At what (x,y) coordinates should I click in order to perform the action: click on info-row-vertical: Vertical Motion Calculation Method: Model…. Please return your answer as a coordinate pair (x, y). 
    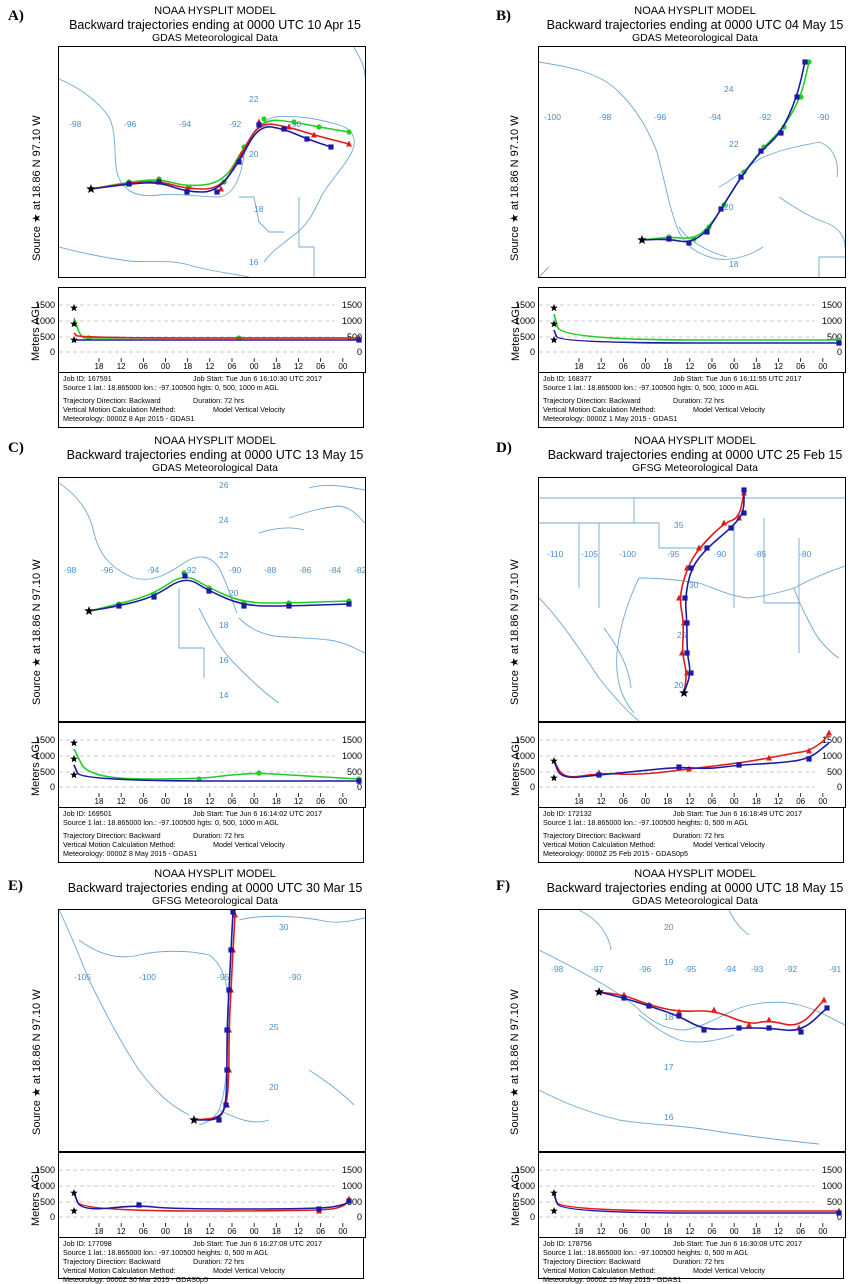
    Looking at the image, I should click on (211, 409).